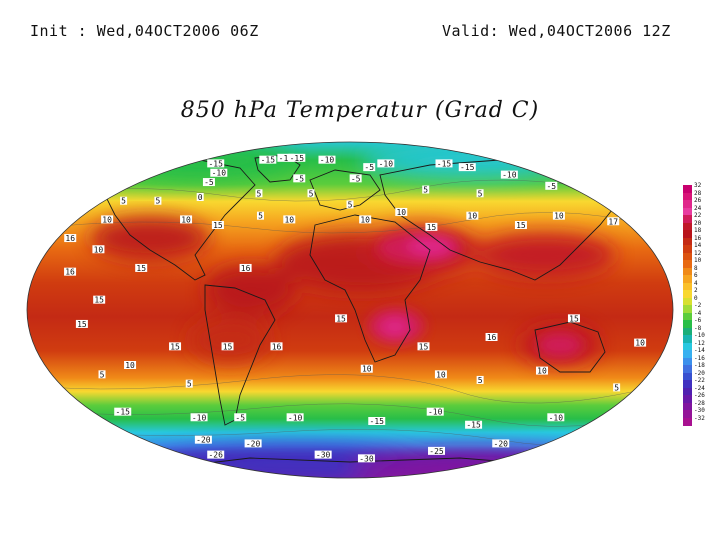 This screenshot has width=720, height=540. What do you see at coordinates (696, 298) in the screenshot?
I see `colorbar-label: 0` at bounding box center [696, 298].